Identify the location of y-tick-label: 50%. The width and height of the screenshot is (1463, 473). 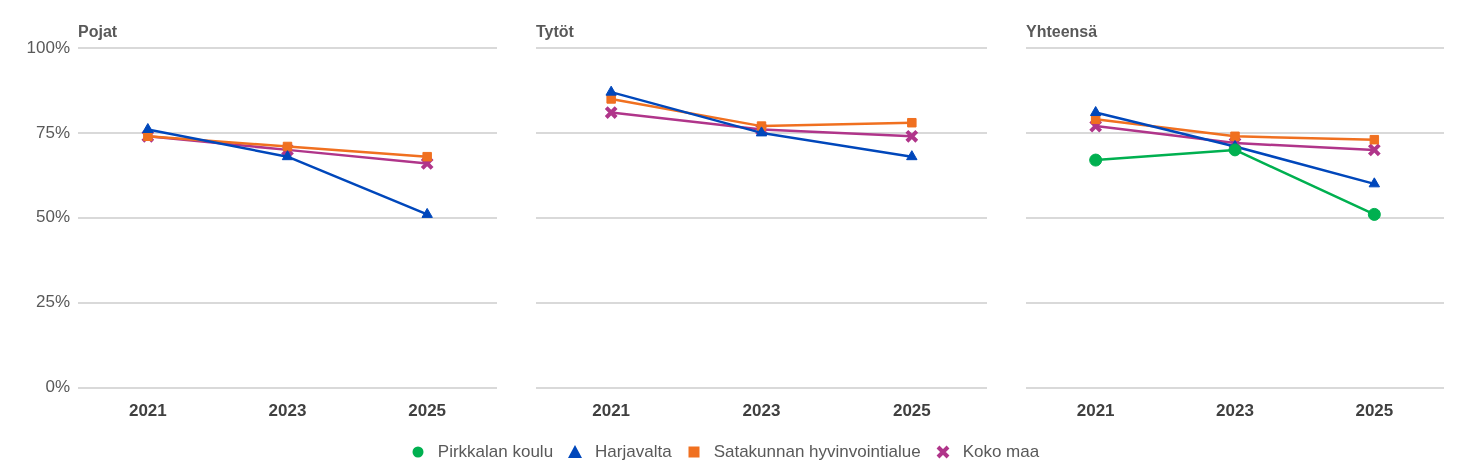
(52, 217).